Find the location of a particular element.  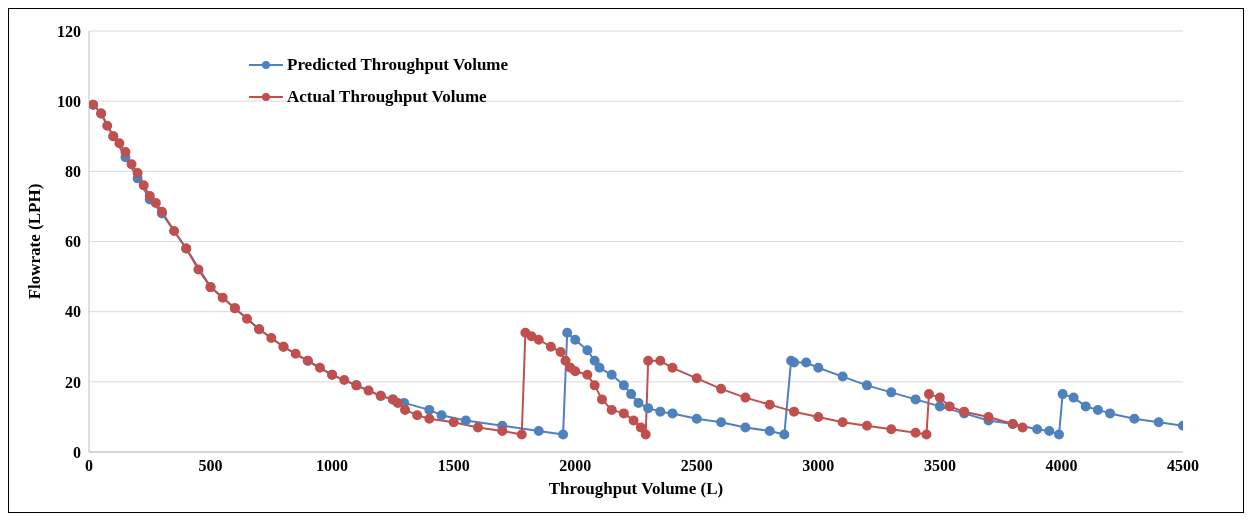

legend-label: Actual Throughput Volume is located at coordinates (387, 97).